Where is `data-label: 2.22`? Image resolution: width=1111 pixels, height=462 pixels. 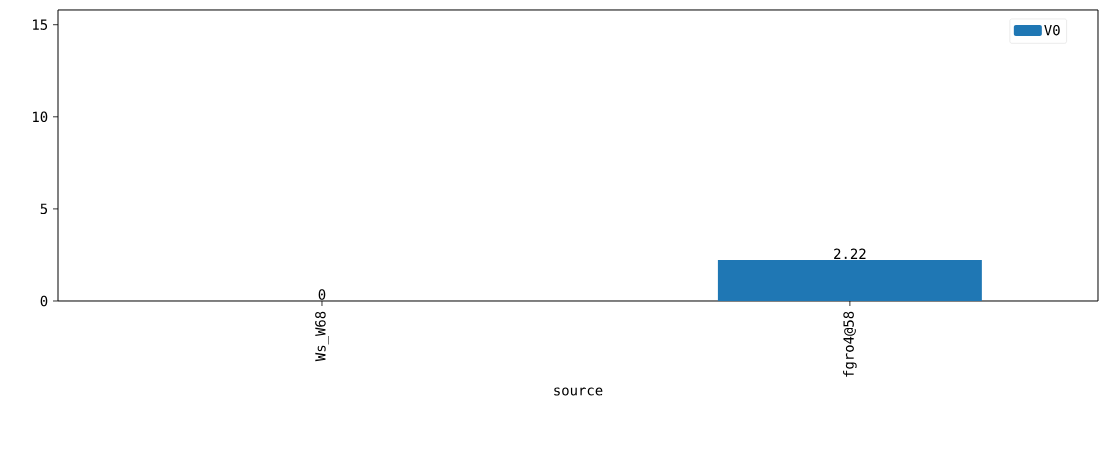
data-label: 2.22 is located at coordinates (850, 253).